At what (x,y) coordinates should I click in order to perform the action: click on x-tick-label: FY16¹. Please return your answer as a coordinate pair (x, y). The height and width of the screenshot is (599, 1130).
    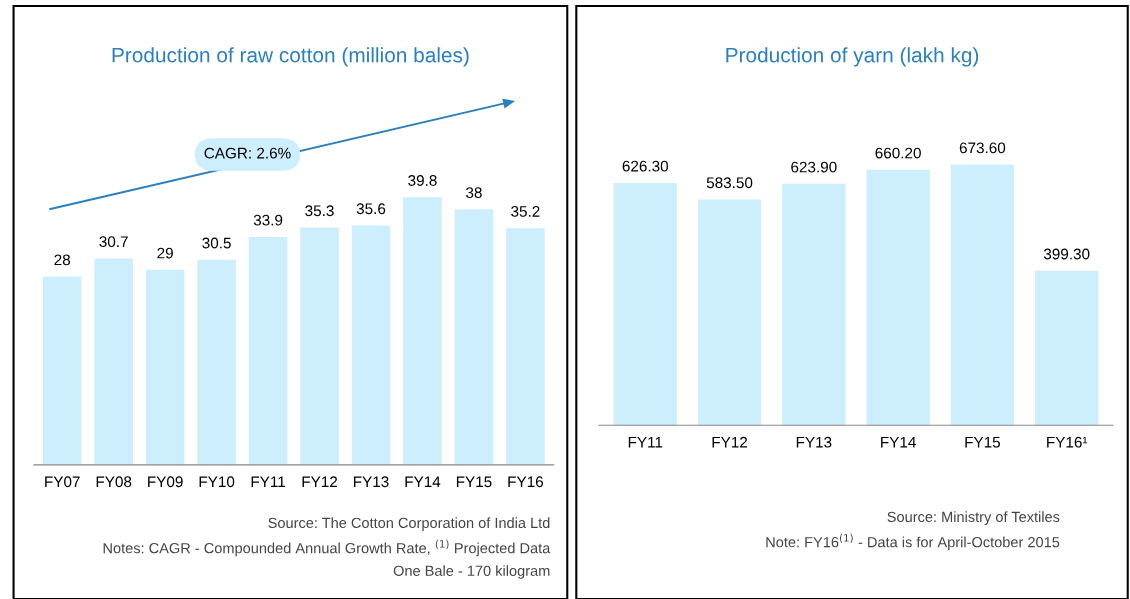
    Looking at the image, I should click on (1067, 442).